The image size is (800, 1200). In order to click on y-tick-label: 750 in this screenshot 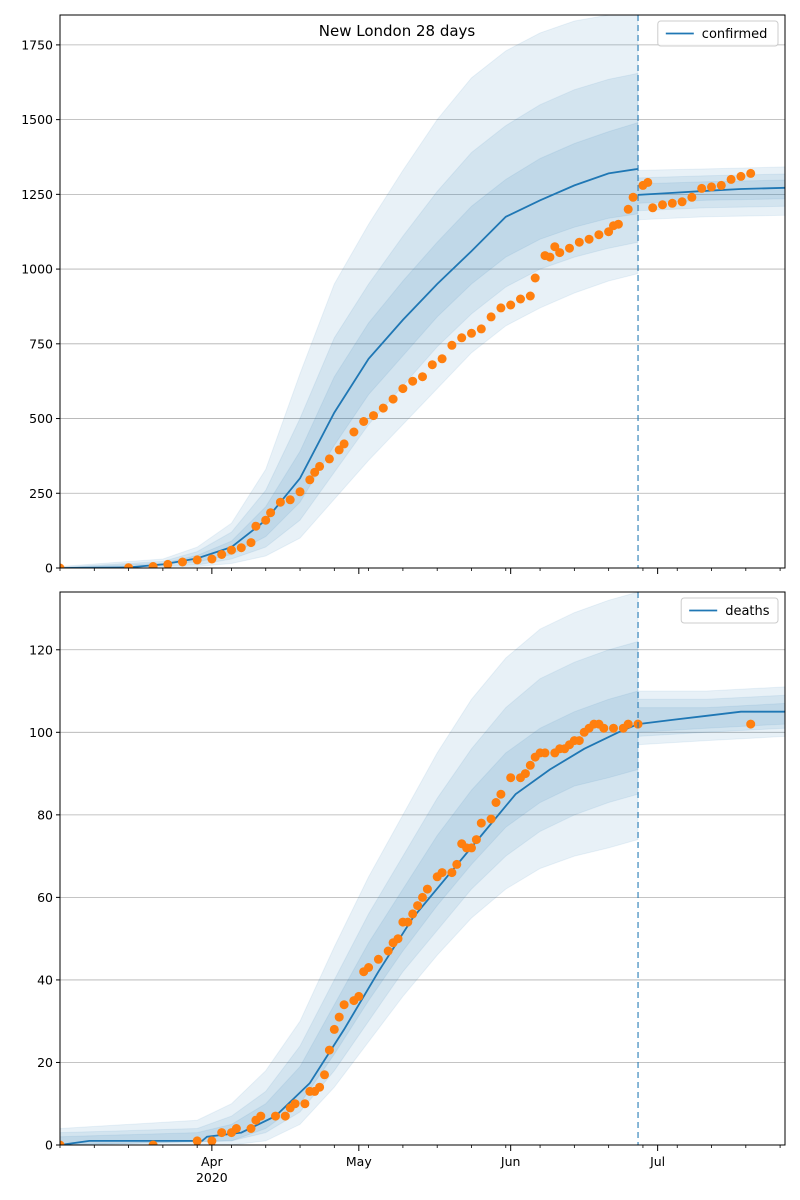, I will do `click(41, 343)`.